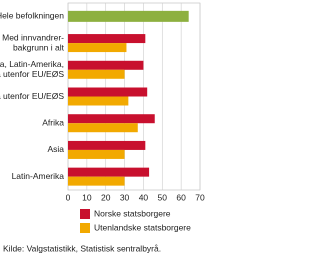 The height and width of the screenshot is (256, 320). Describe the element at coordinates (144, 197) in the screenshot. I see `x-tick-label: 40` at that location.